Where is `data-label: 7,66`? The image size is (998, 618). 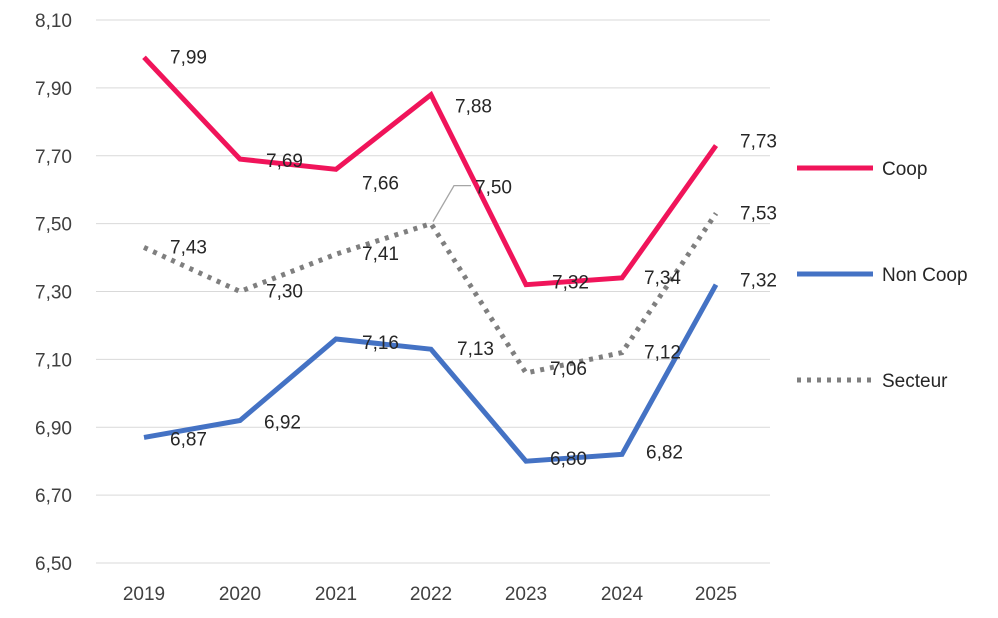 data-label: 7,66 is located at coordinates (380, 183).